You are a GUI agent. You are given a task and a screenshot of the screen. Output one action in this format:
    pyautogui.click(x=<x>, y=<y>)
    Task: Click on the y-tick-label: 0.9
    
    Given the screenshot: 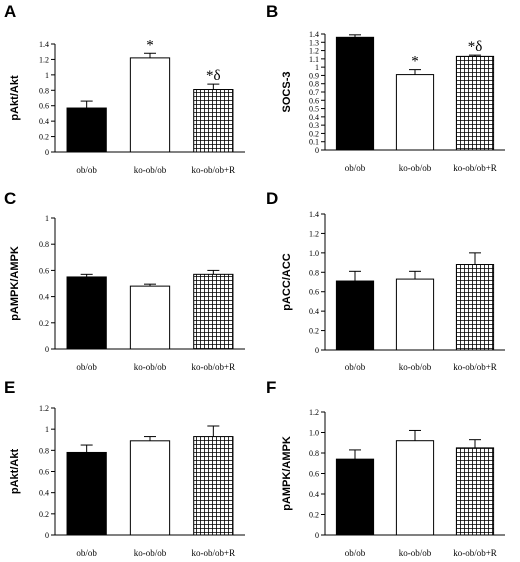 What is the action you would take?
    pyautogui.click(x=314, y=75)
    